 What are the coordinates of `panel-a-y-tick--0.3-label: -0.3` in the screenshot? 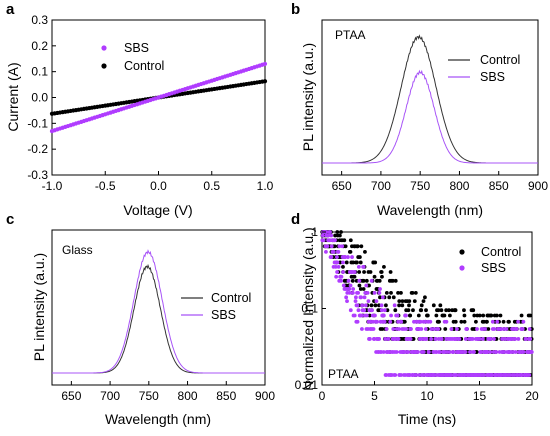 It's located at (37, 175).